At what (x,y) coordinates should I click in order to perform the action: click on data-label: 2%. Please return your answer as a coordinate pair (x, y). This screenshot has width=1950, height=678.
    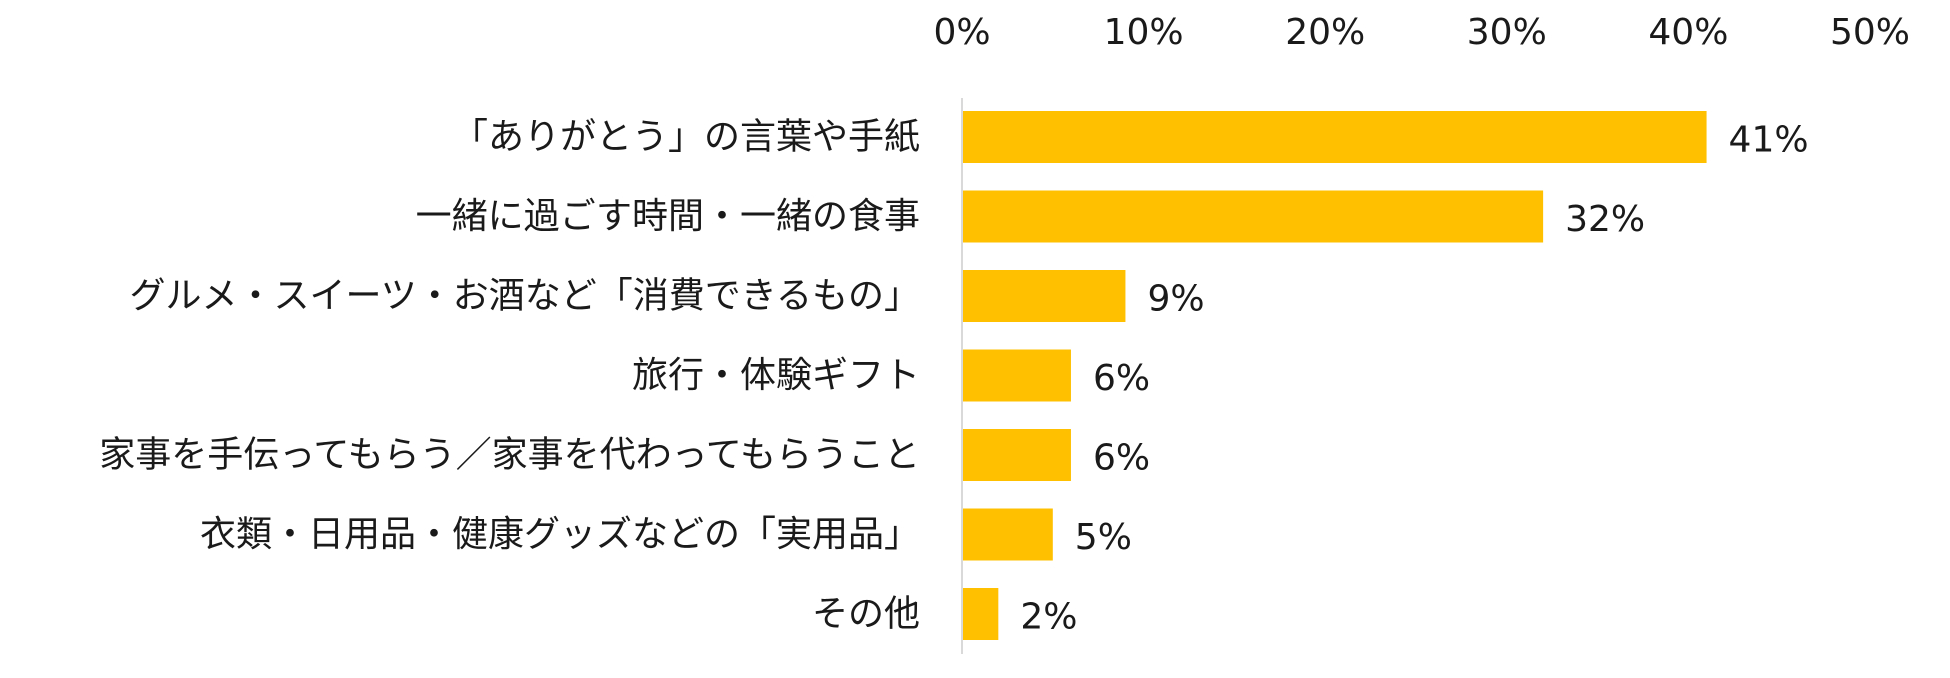
    Looking at the image, I should click on (1048, 617).